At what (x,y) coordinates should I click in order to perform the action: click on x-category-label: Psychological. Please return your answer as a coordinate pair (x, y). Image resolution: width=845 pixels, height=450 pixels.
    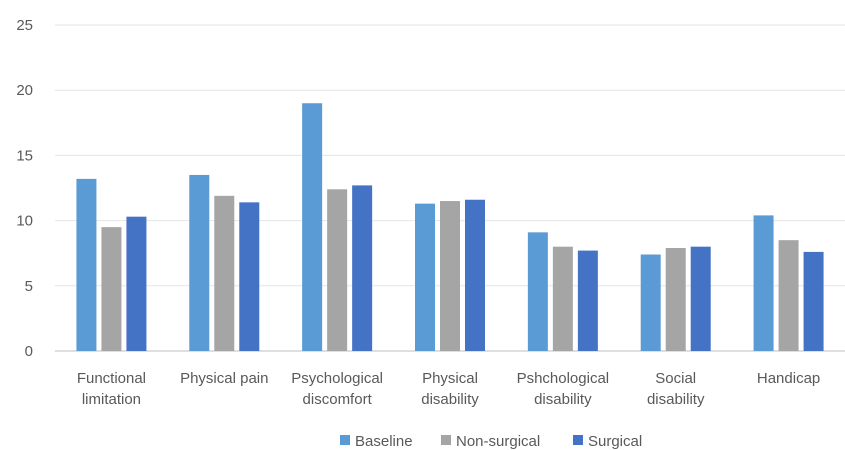
    Looking at the image, I should click on (337, 378).